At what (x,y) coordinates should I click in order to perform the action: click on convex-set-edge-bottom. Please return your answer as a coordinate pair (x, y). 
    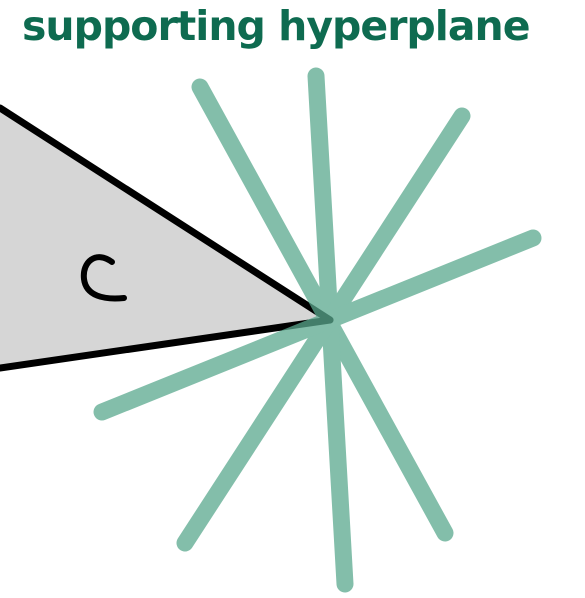
    Looking at the image, I should click on (167, 344).